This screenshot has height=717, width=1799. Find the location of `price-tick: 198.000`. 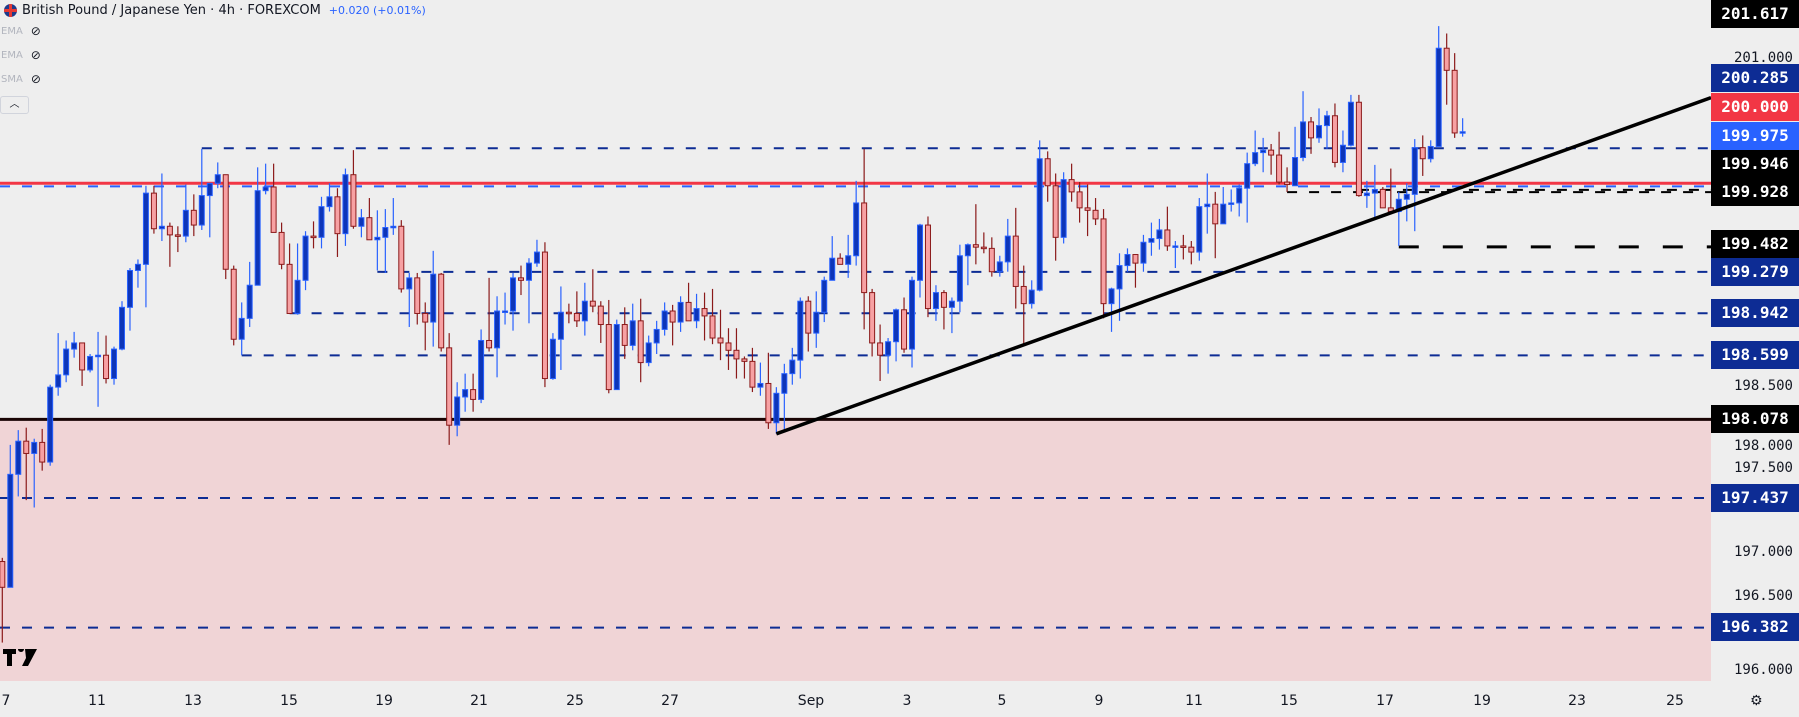

price-tick: 198.000 is located at coordinates (1763, 446).